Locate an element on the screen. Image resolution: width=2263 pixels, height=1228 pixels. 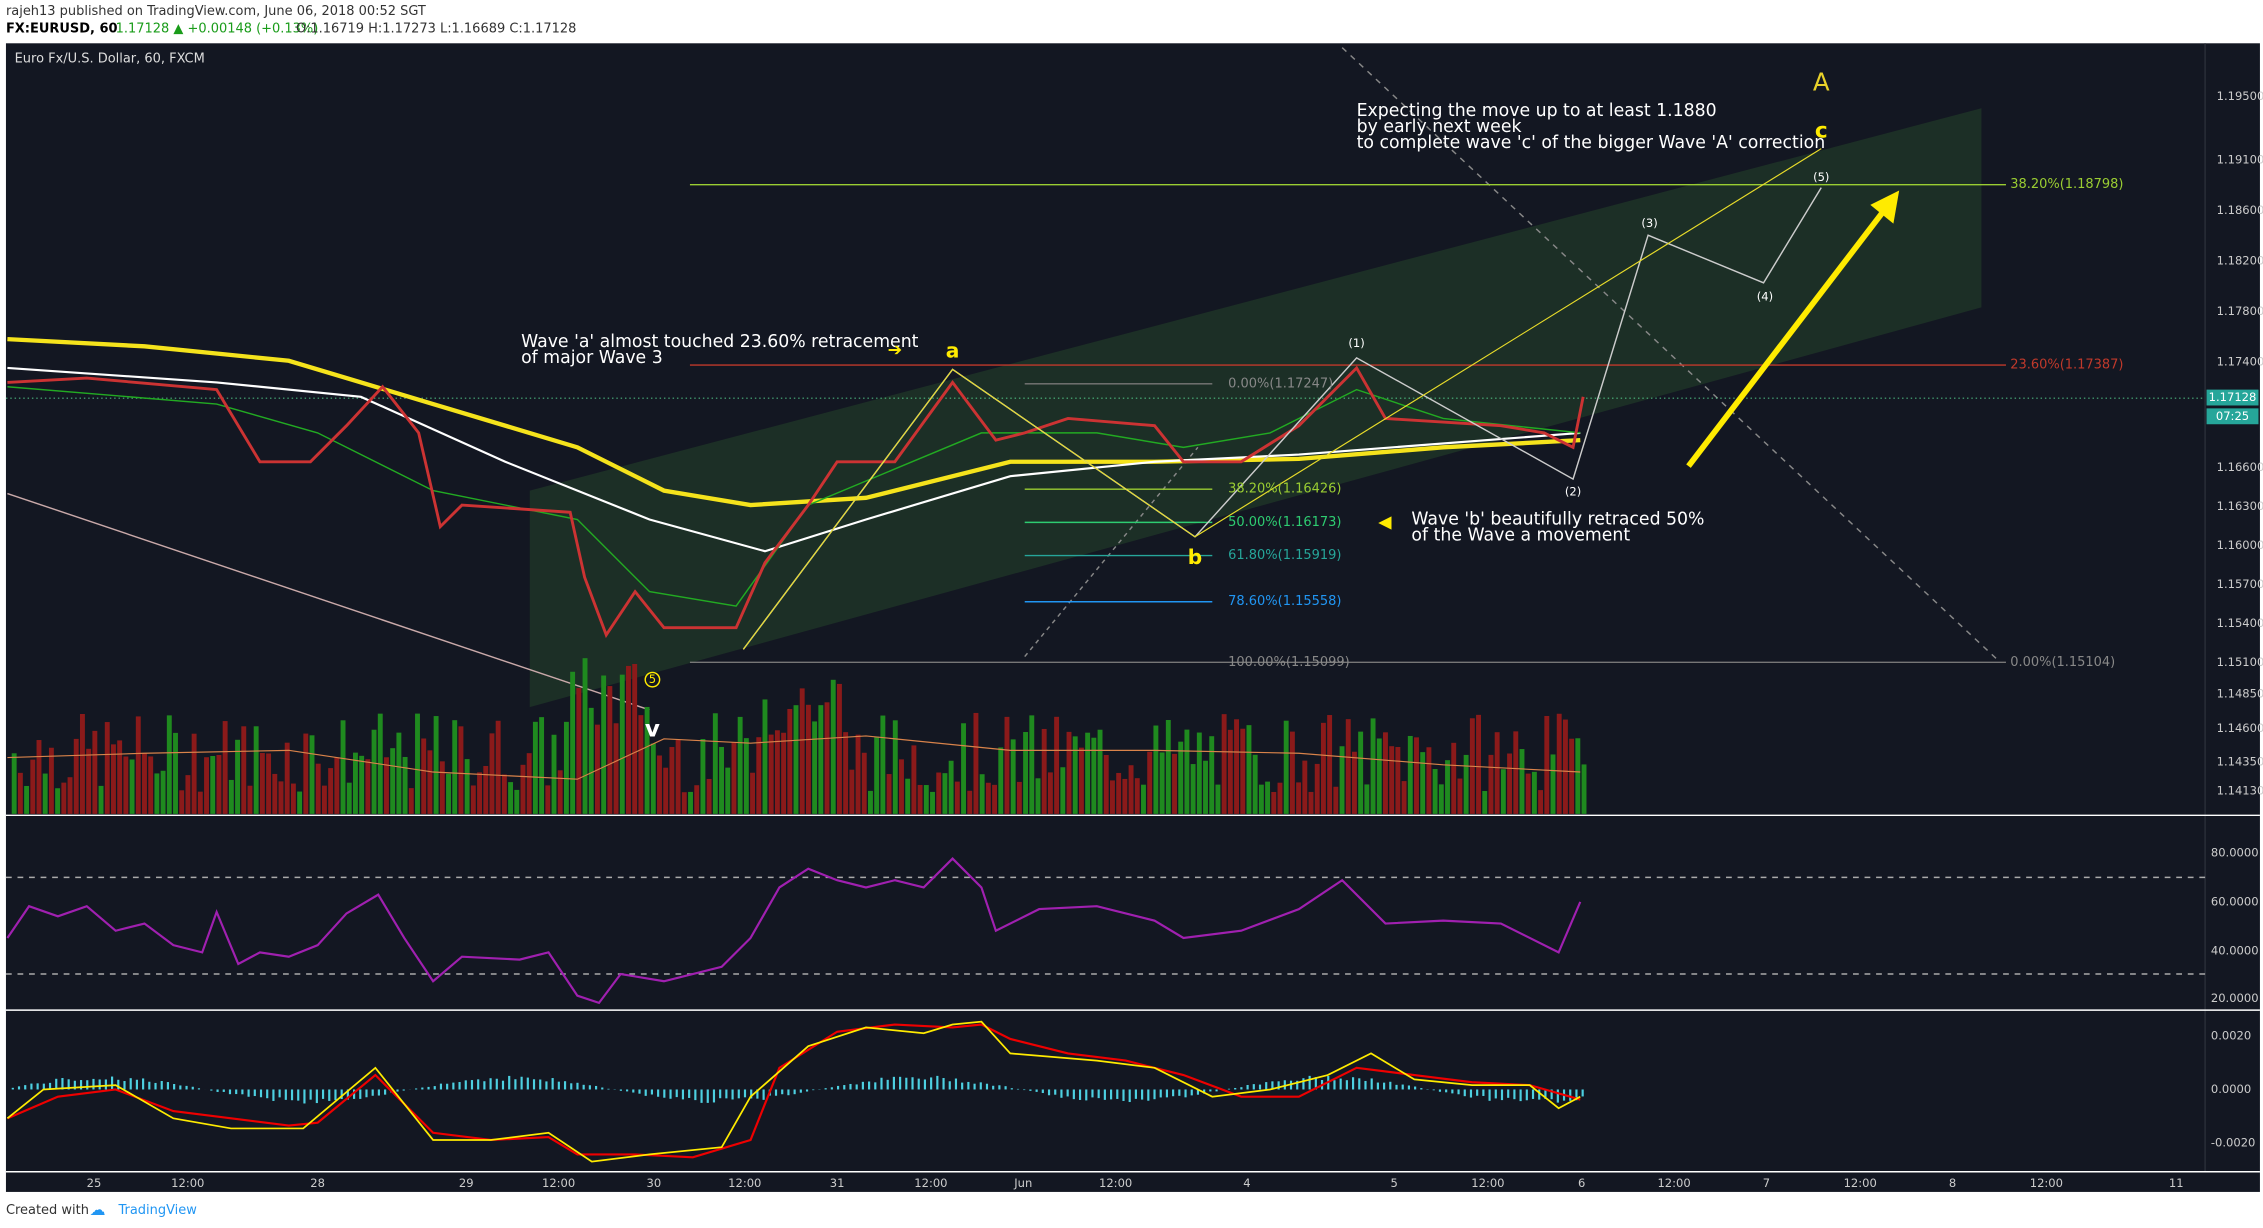
arrowhead is located at coordinates (1885, 207).